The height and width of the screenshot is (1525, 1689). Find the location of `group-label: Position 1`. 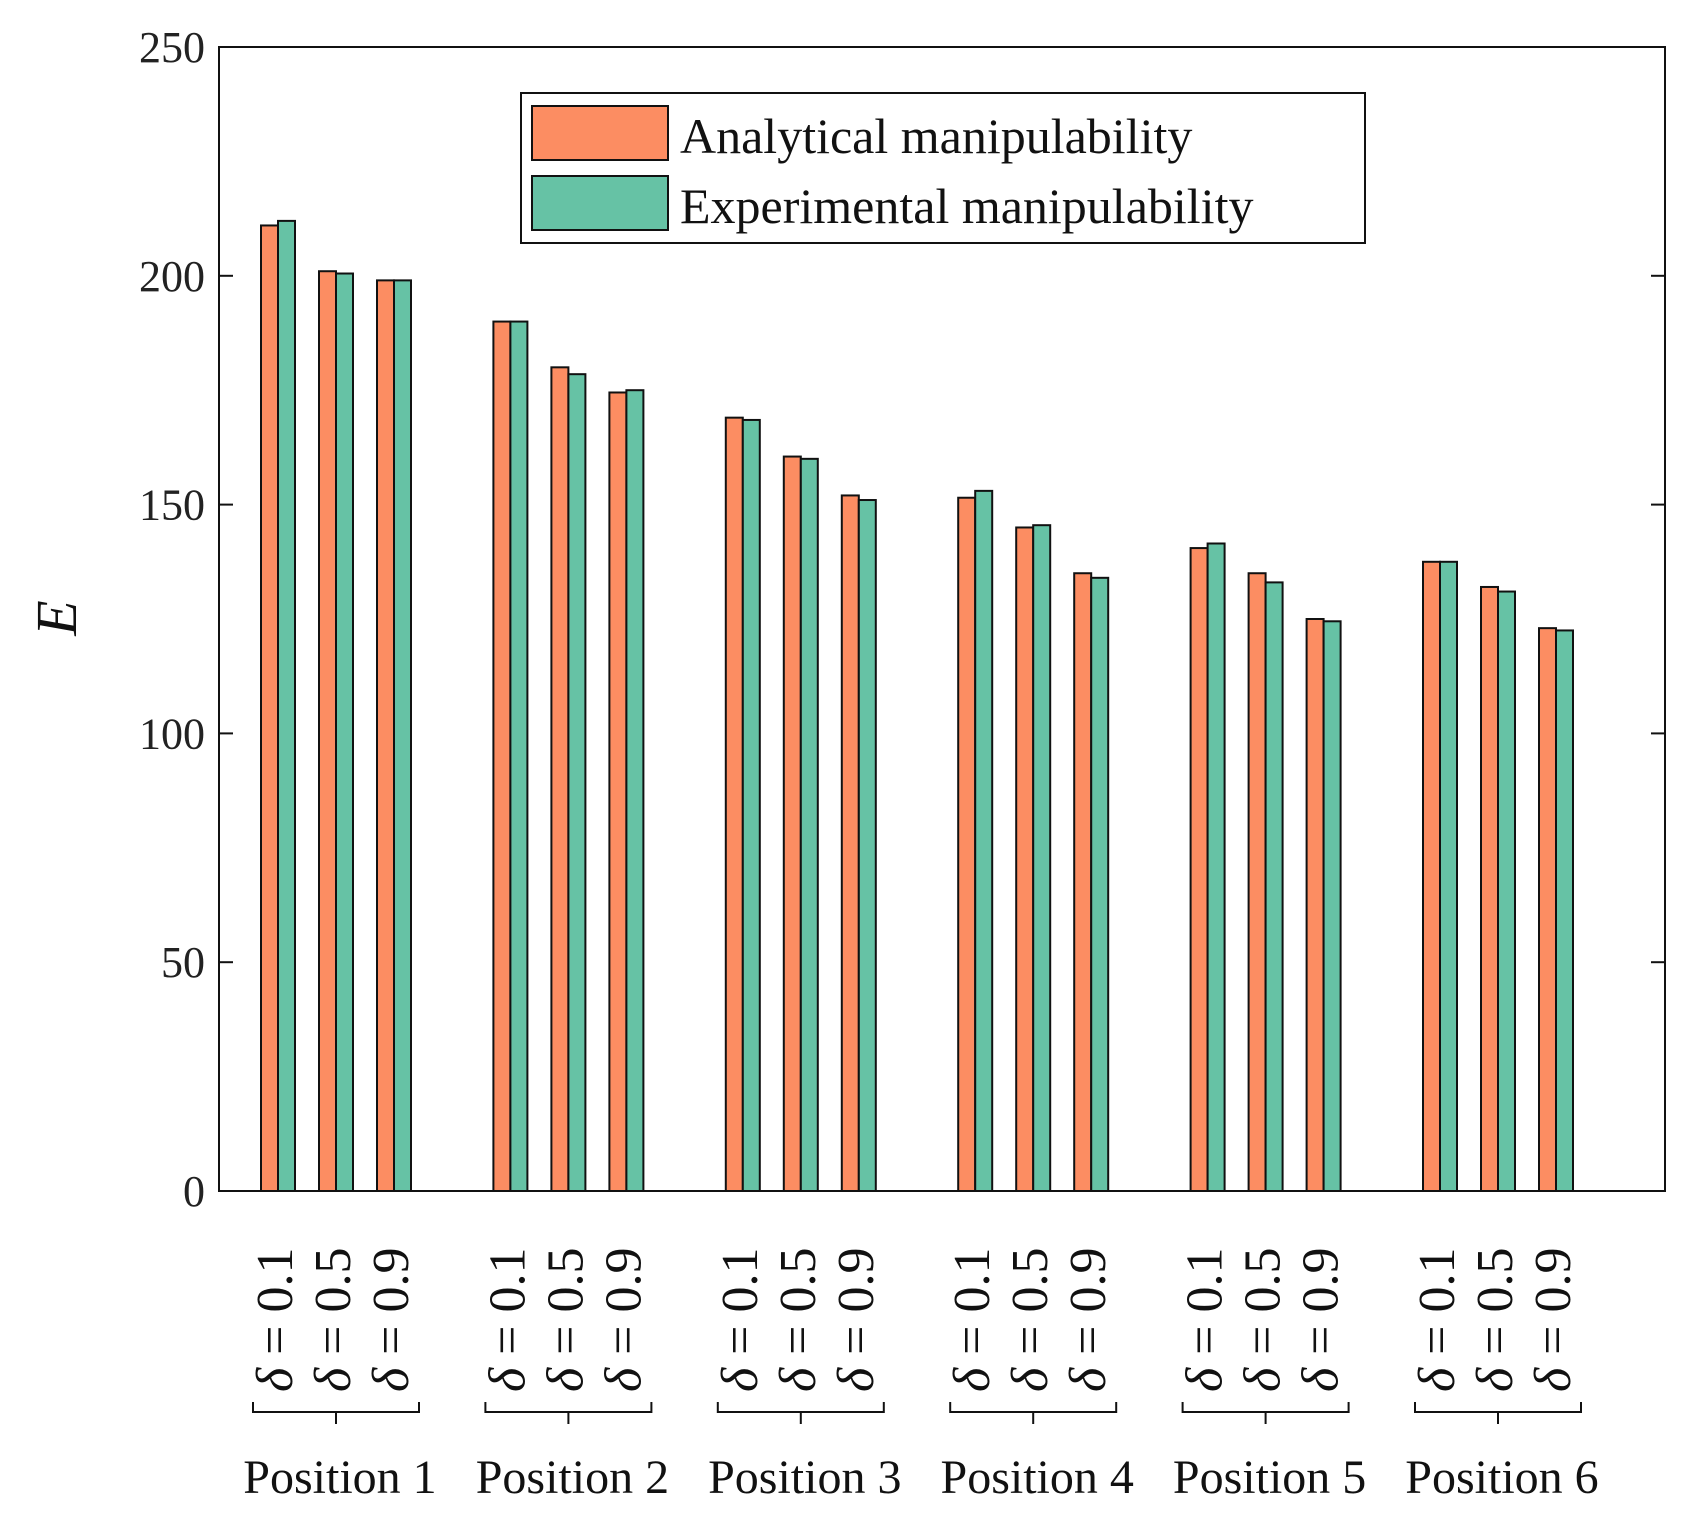

group-label: Position 1 is located at coordinates (339, 1477).